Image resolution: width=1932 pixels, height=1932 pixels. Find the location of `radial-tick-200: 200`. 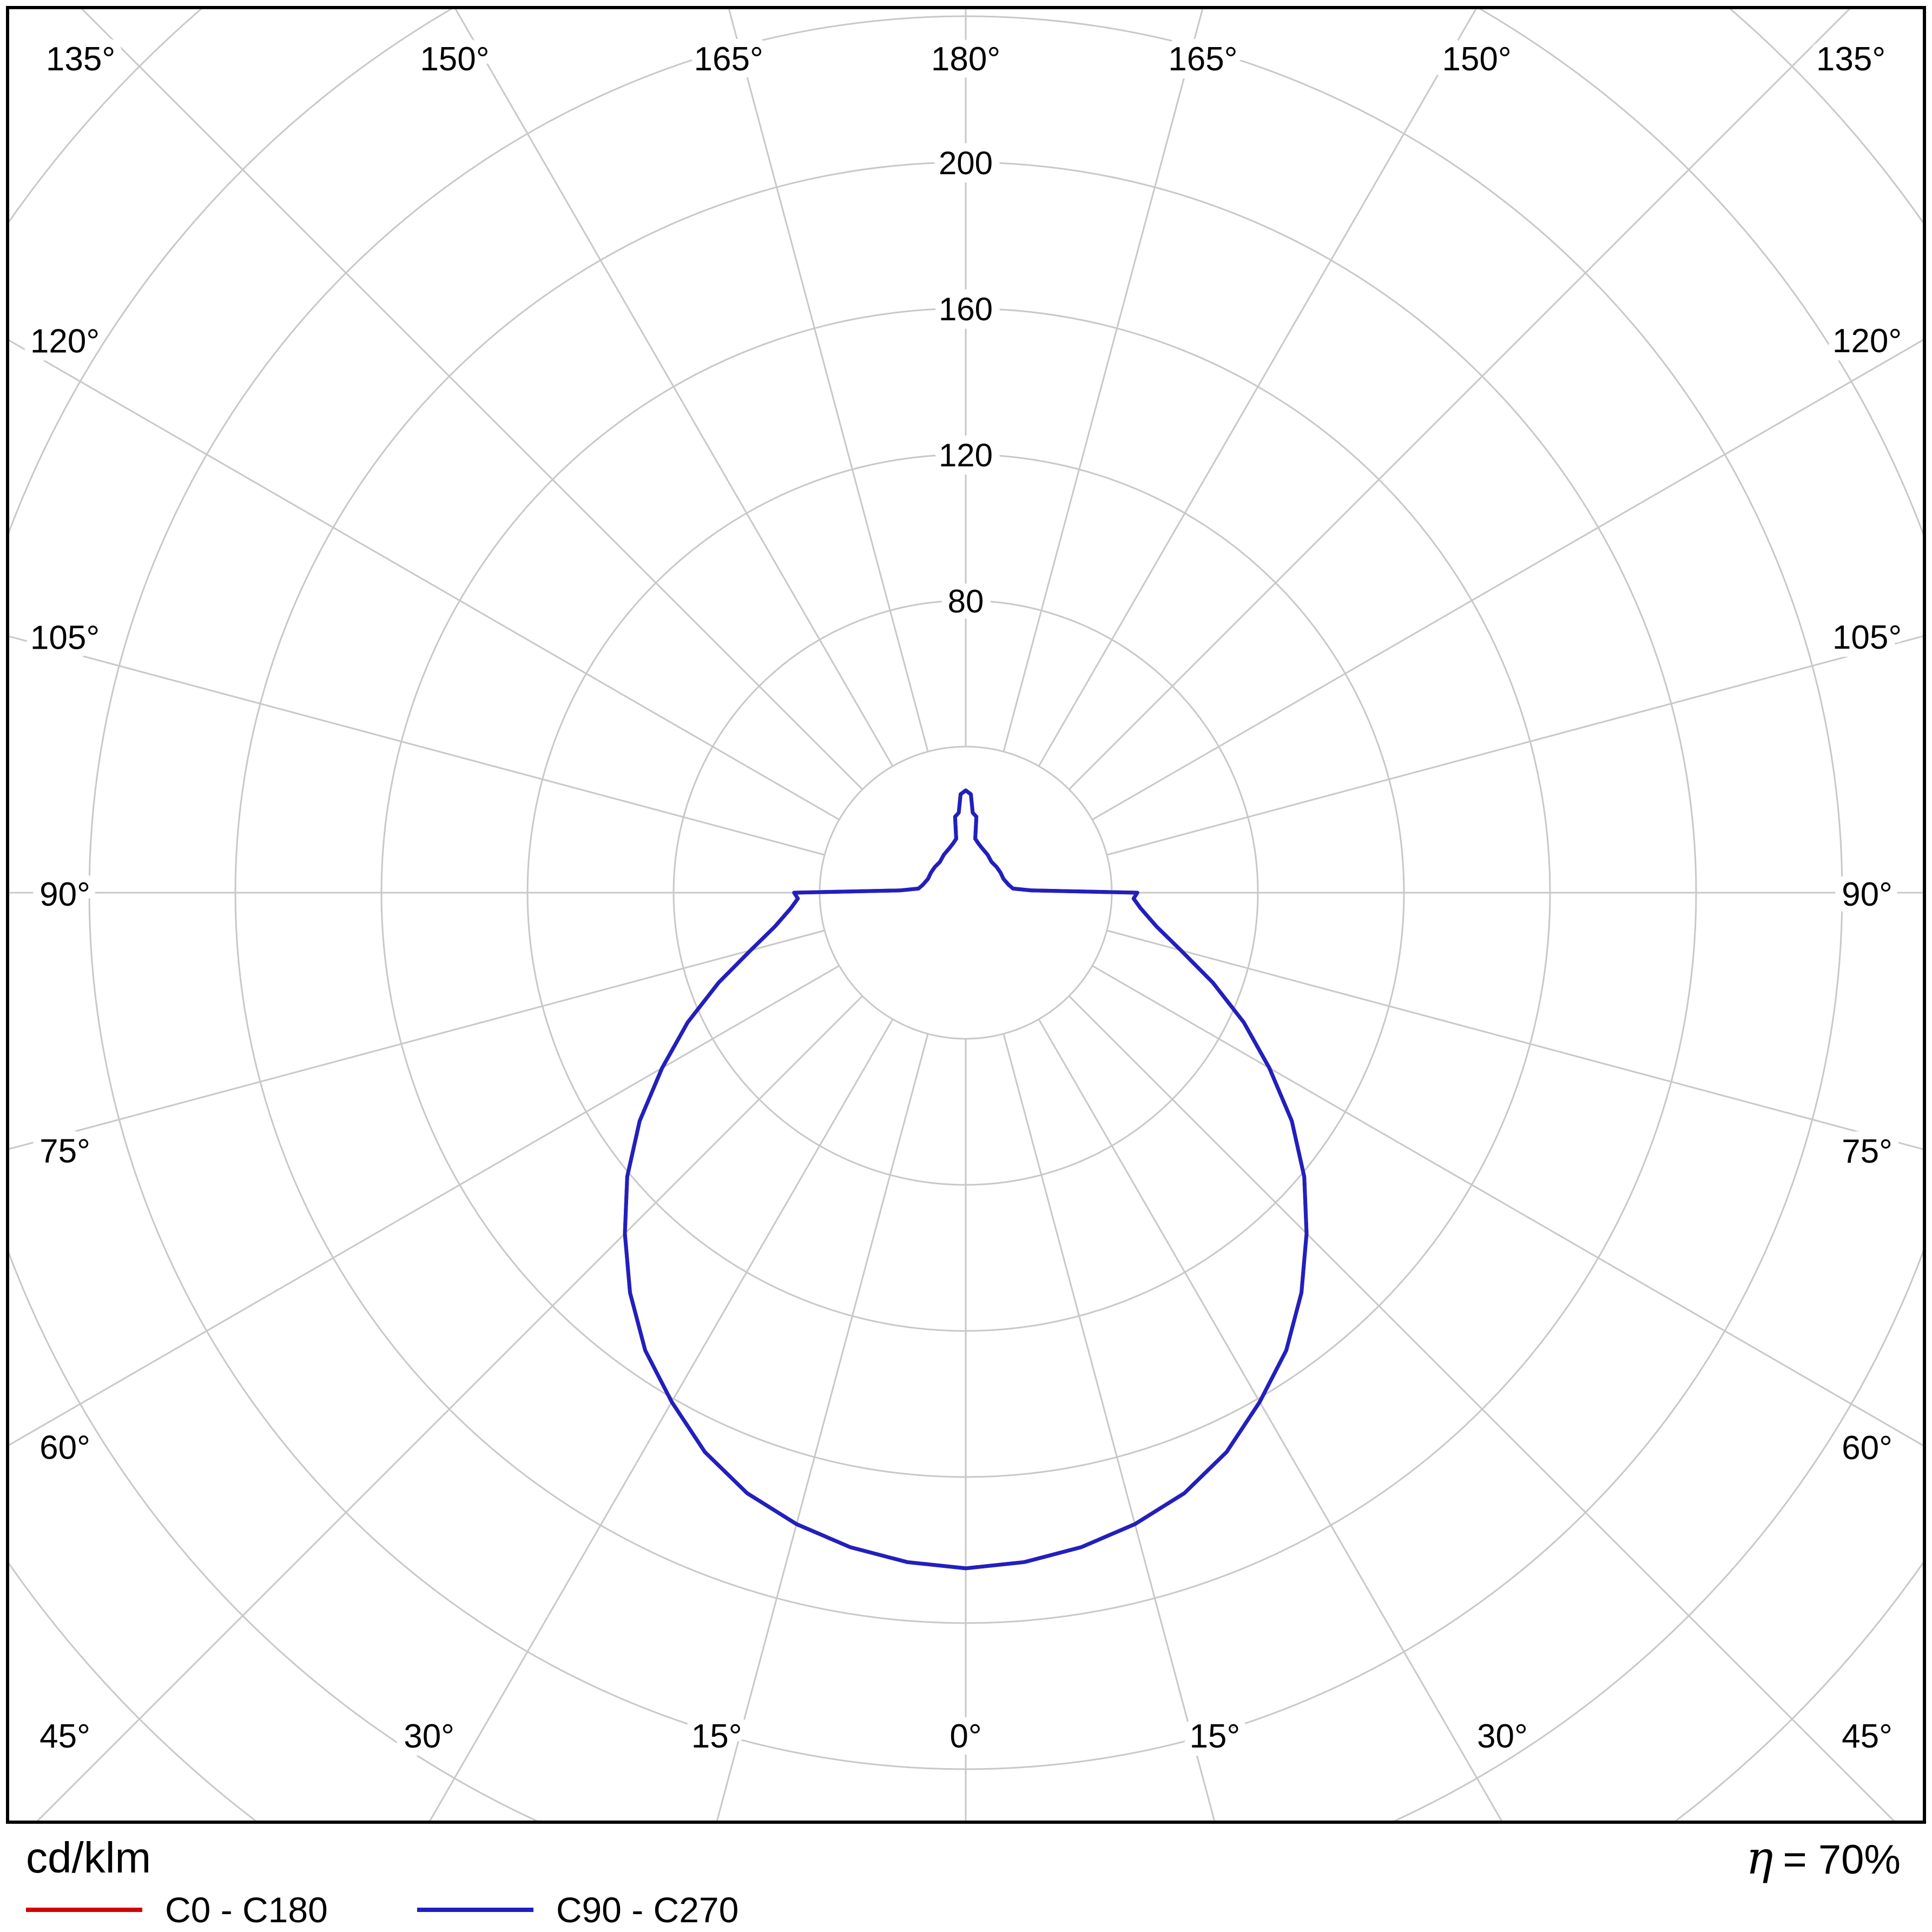

radial-tick-200: 200 is located at coordinates (966, 163).